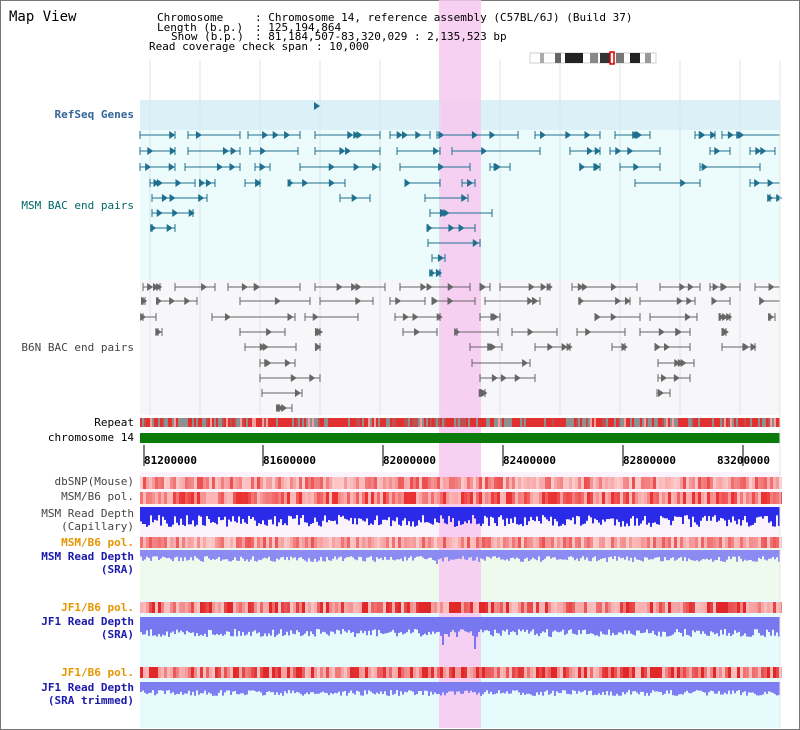  Describe the element at coordinates (114, 422) in the screenshot. I see `track-label-repeat: Repeat` at that location.